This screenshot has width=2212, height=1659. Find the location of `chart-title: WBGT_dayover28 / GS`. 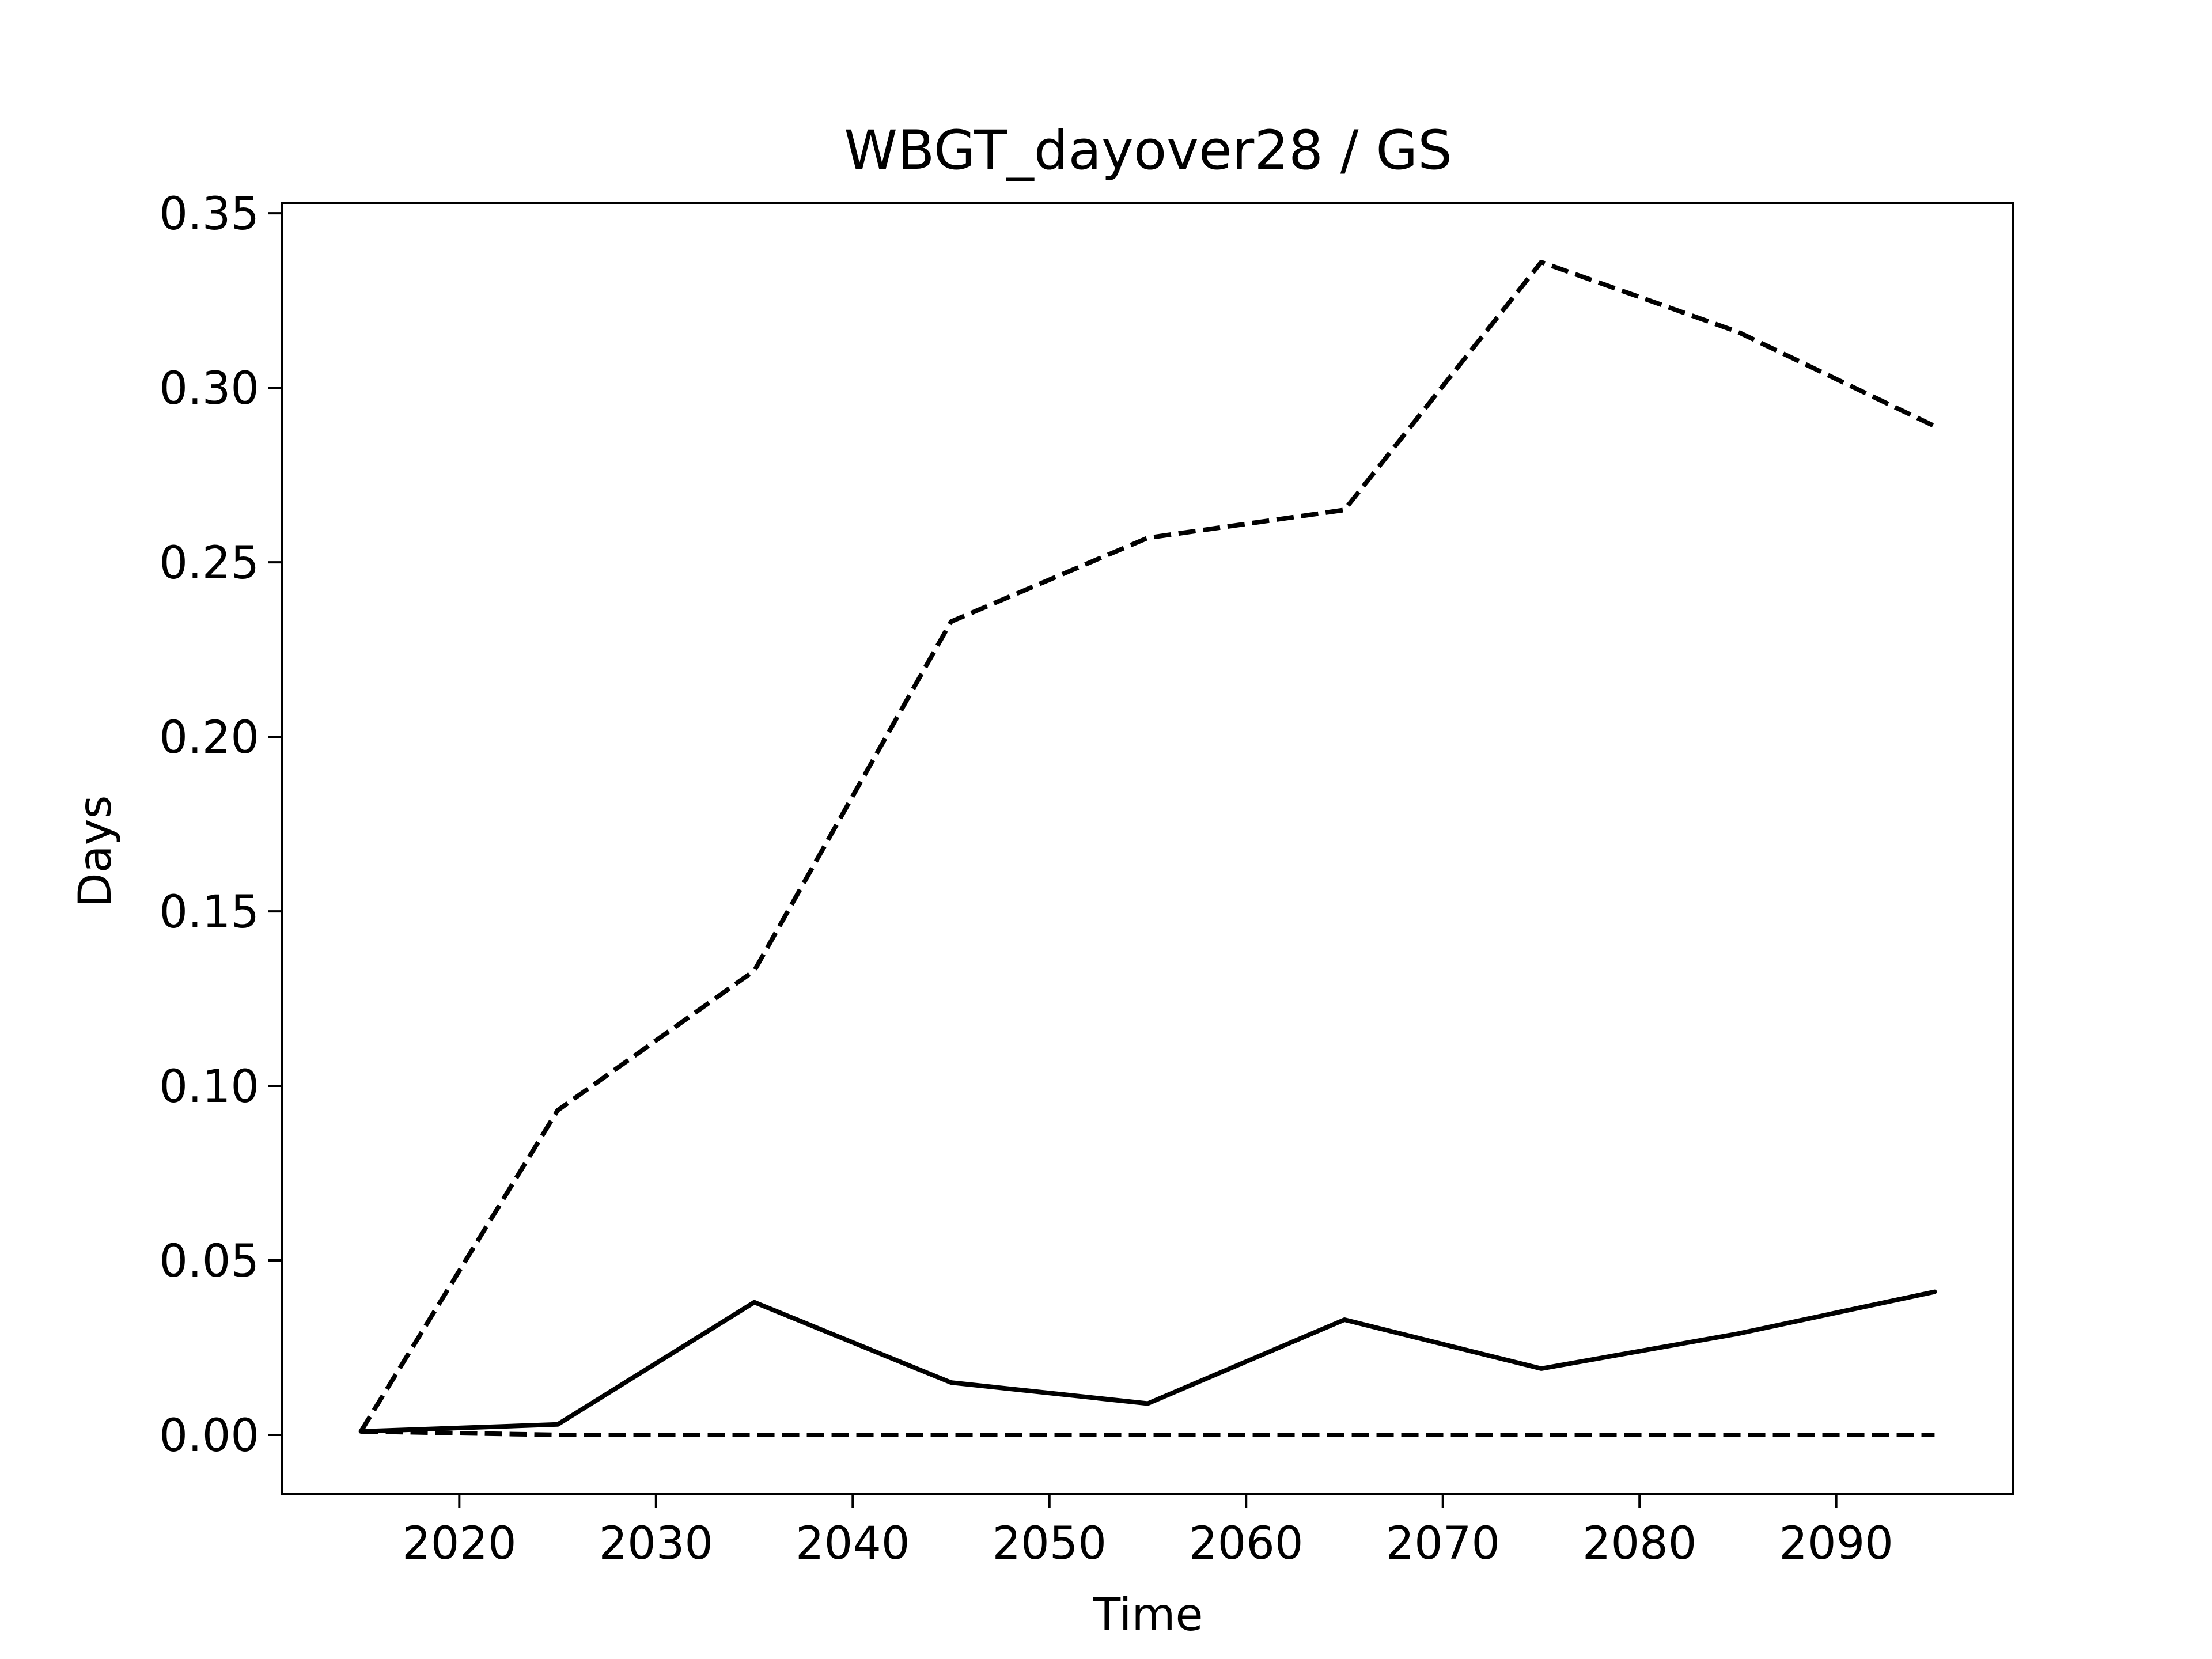

chart-title: WBGT_dayover28 / GS is located at coordinates (1148, 150).